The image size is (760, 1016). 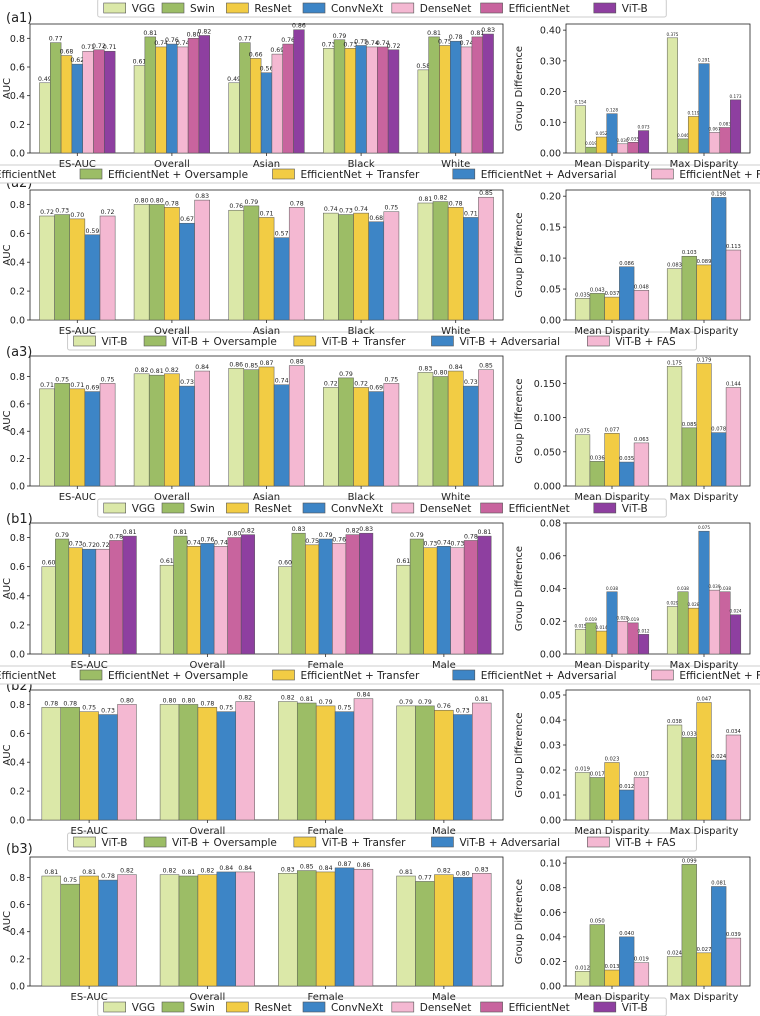 I want to click on bar-value-label: 0.040, so click(x=626, y=934).